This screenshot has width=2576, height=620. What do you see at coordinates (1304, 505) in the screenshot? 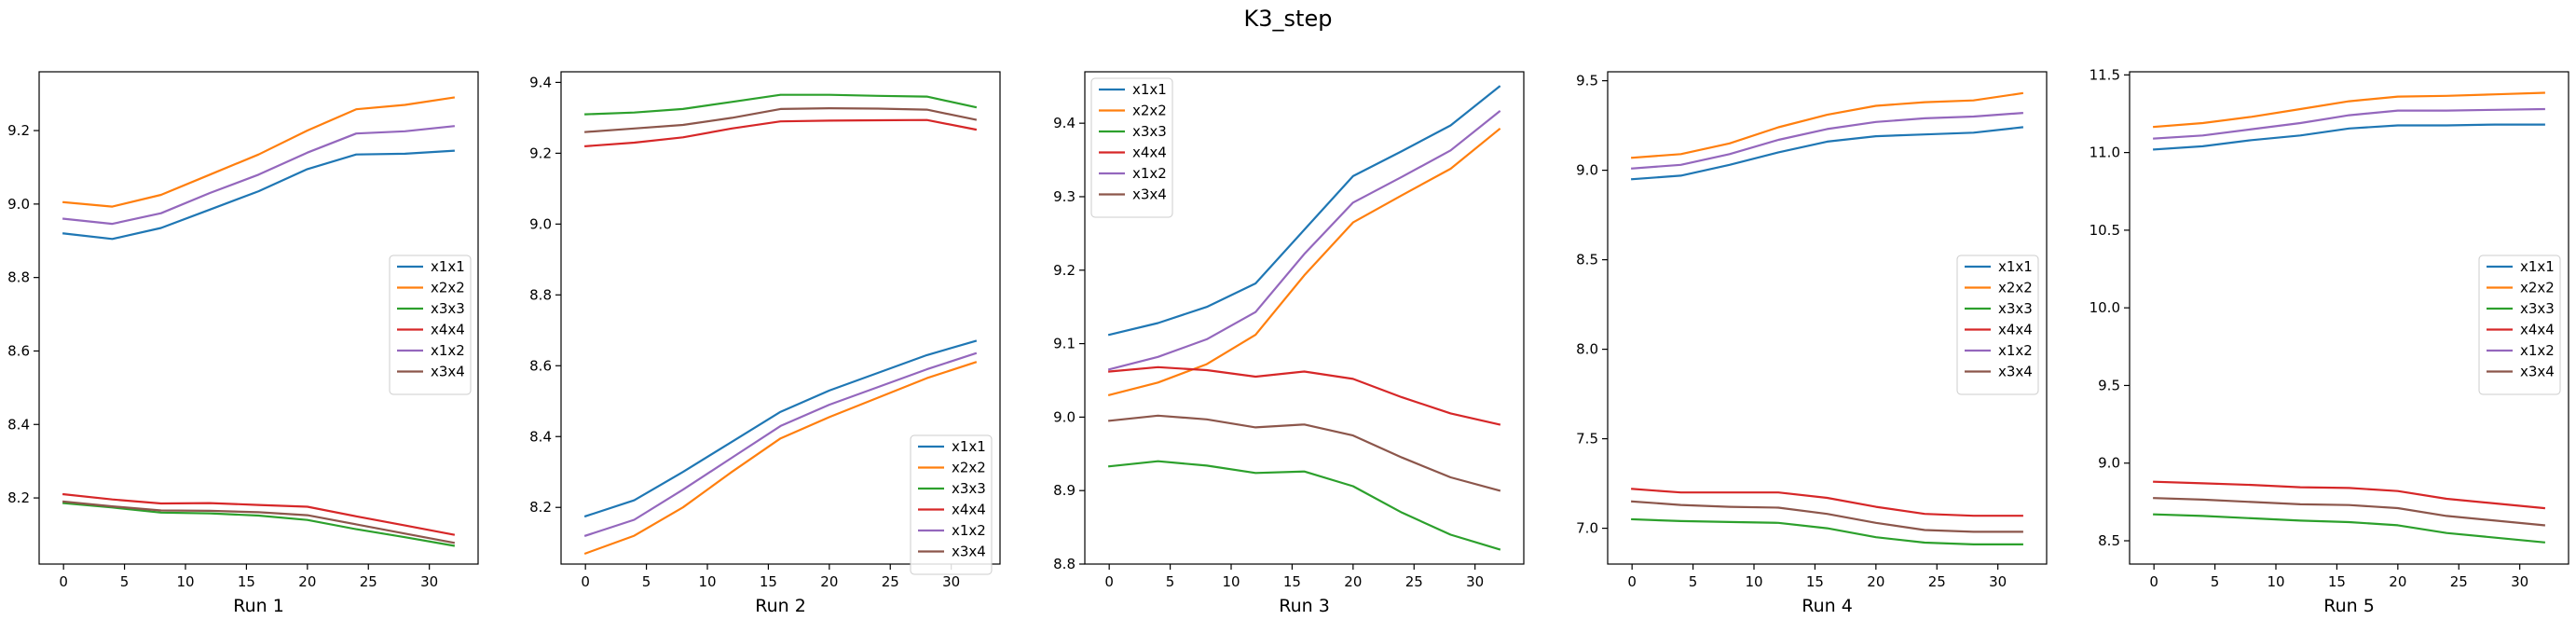
I see `series-line-x3x3` at bounding box center [1304, 505].